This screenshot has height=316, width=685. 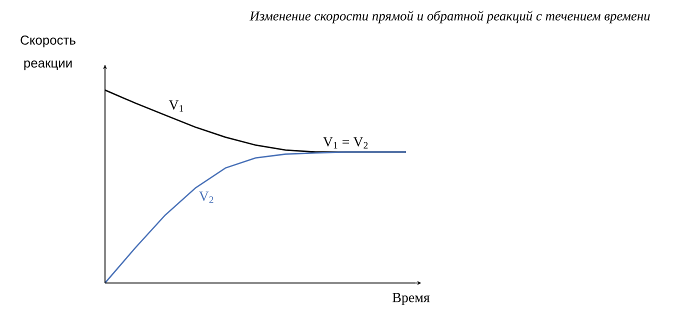 I want to click on x-axis-title: Время, so click(x=411, y=299).